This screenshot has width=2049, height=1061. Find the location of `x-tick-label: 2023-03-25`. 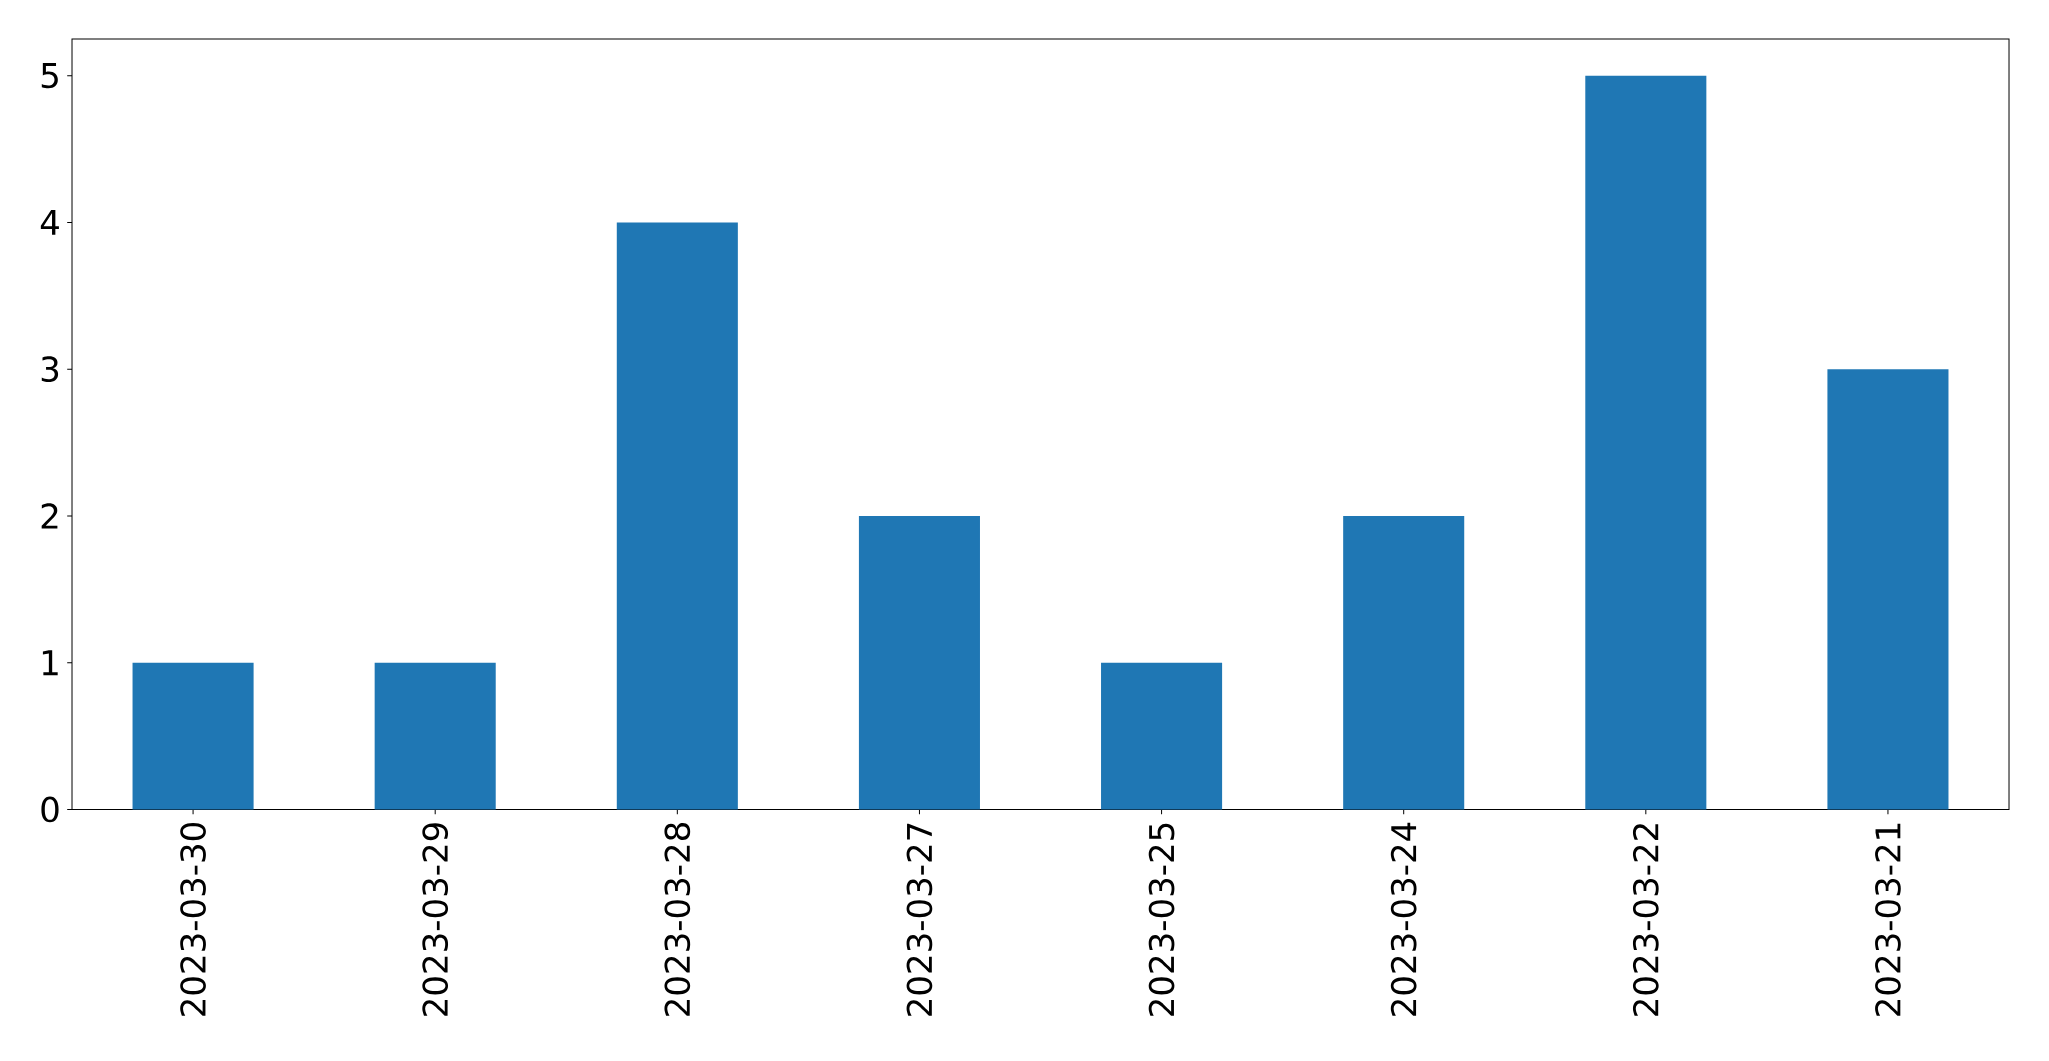

x-tick-label: 2023-03-25 is located at coordinates (1161, 919).